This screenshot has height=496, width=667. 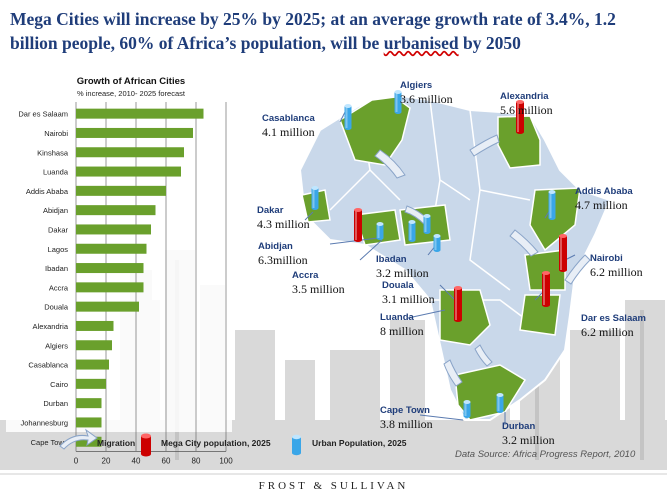 What do you see at coordinates (76, 460) in the screenshot?
I see `x-tick-label: 0` at bounding box center [76, 460].